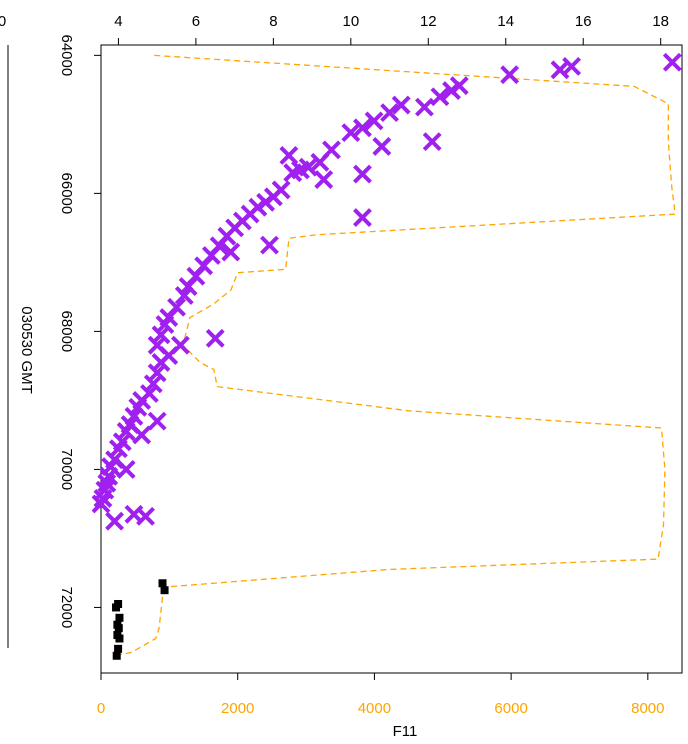 The image size is (688, 744). I want to click on bottom-tick-label: 4000, so click(374, 708).